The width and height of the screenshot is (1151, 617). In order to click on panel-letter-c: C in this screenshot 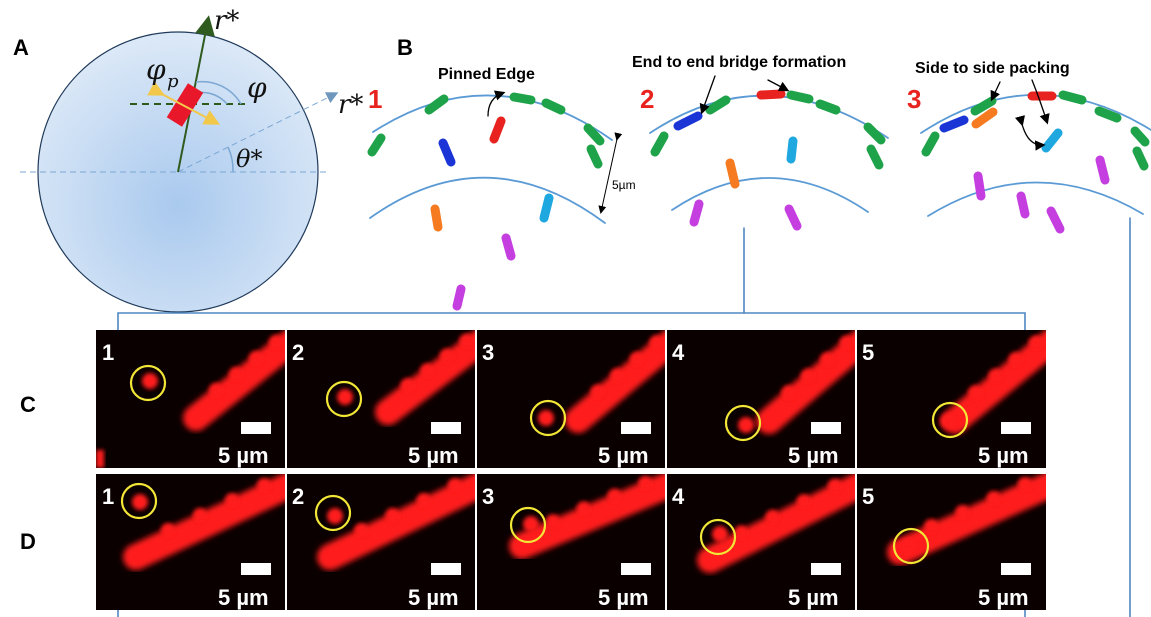, I will do `click(28, 404)`.